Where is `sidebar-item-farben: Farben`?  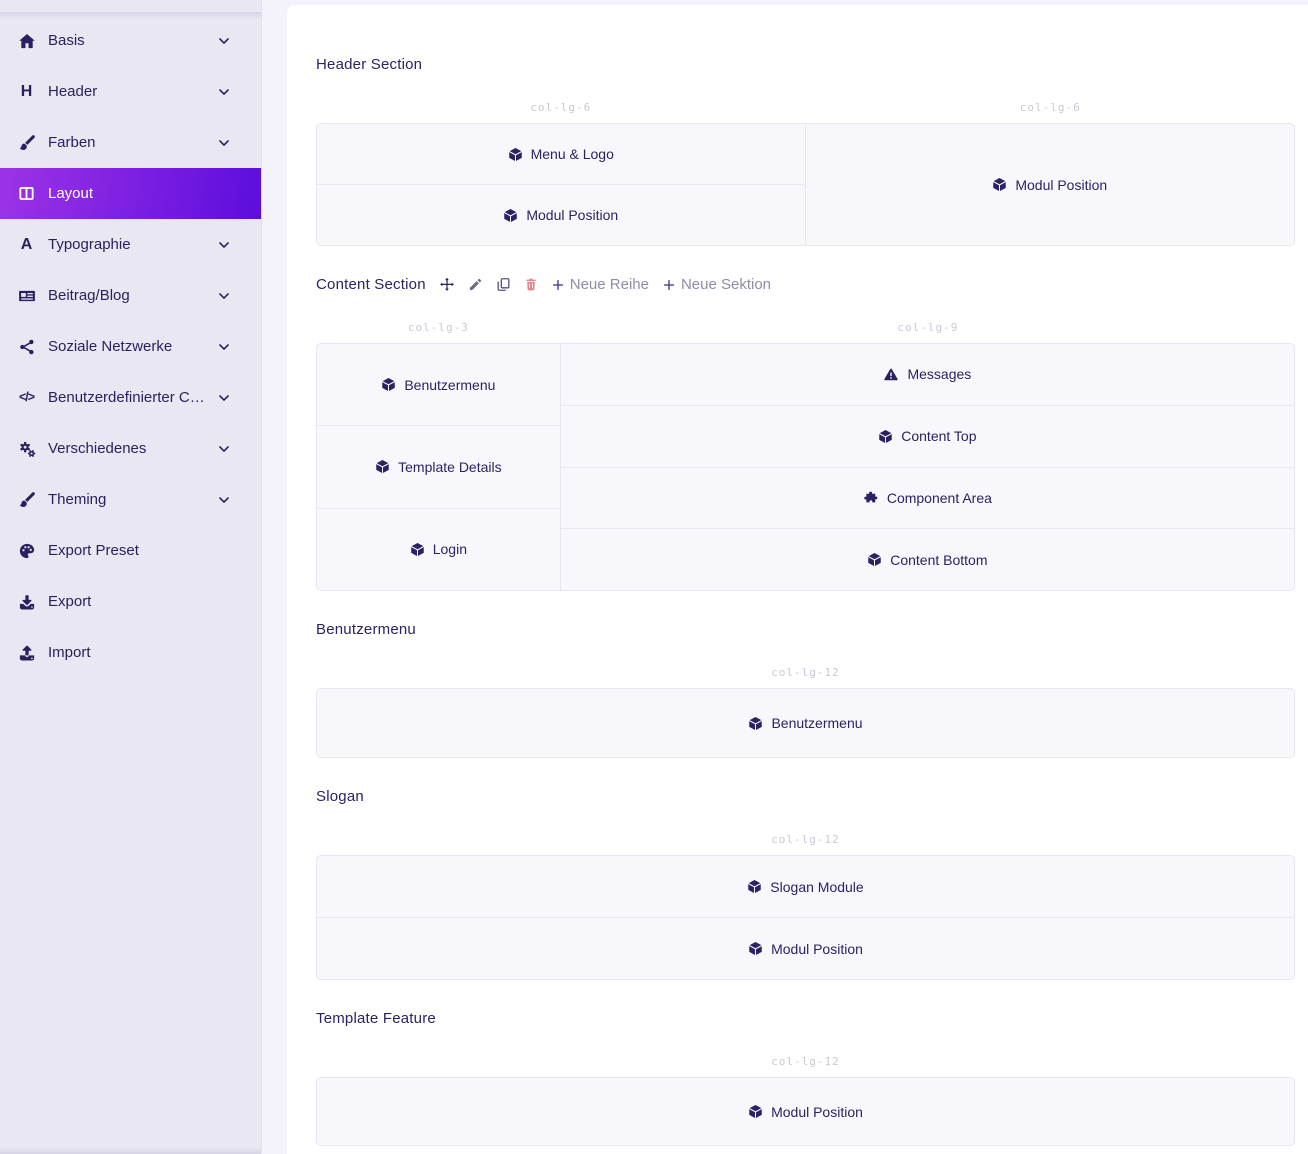
sidebar-item-farben: Farben is located at coordinates (130, 142).